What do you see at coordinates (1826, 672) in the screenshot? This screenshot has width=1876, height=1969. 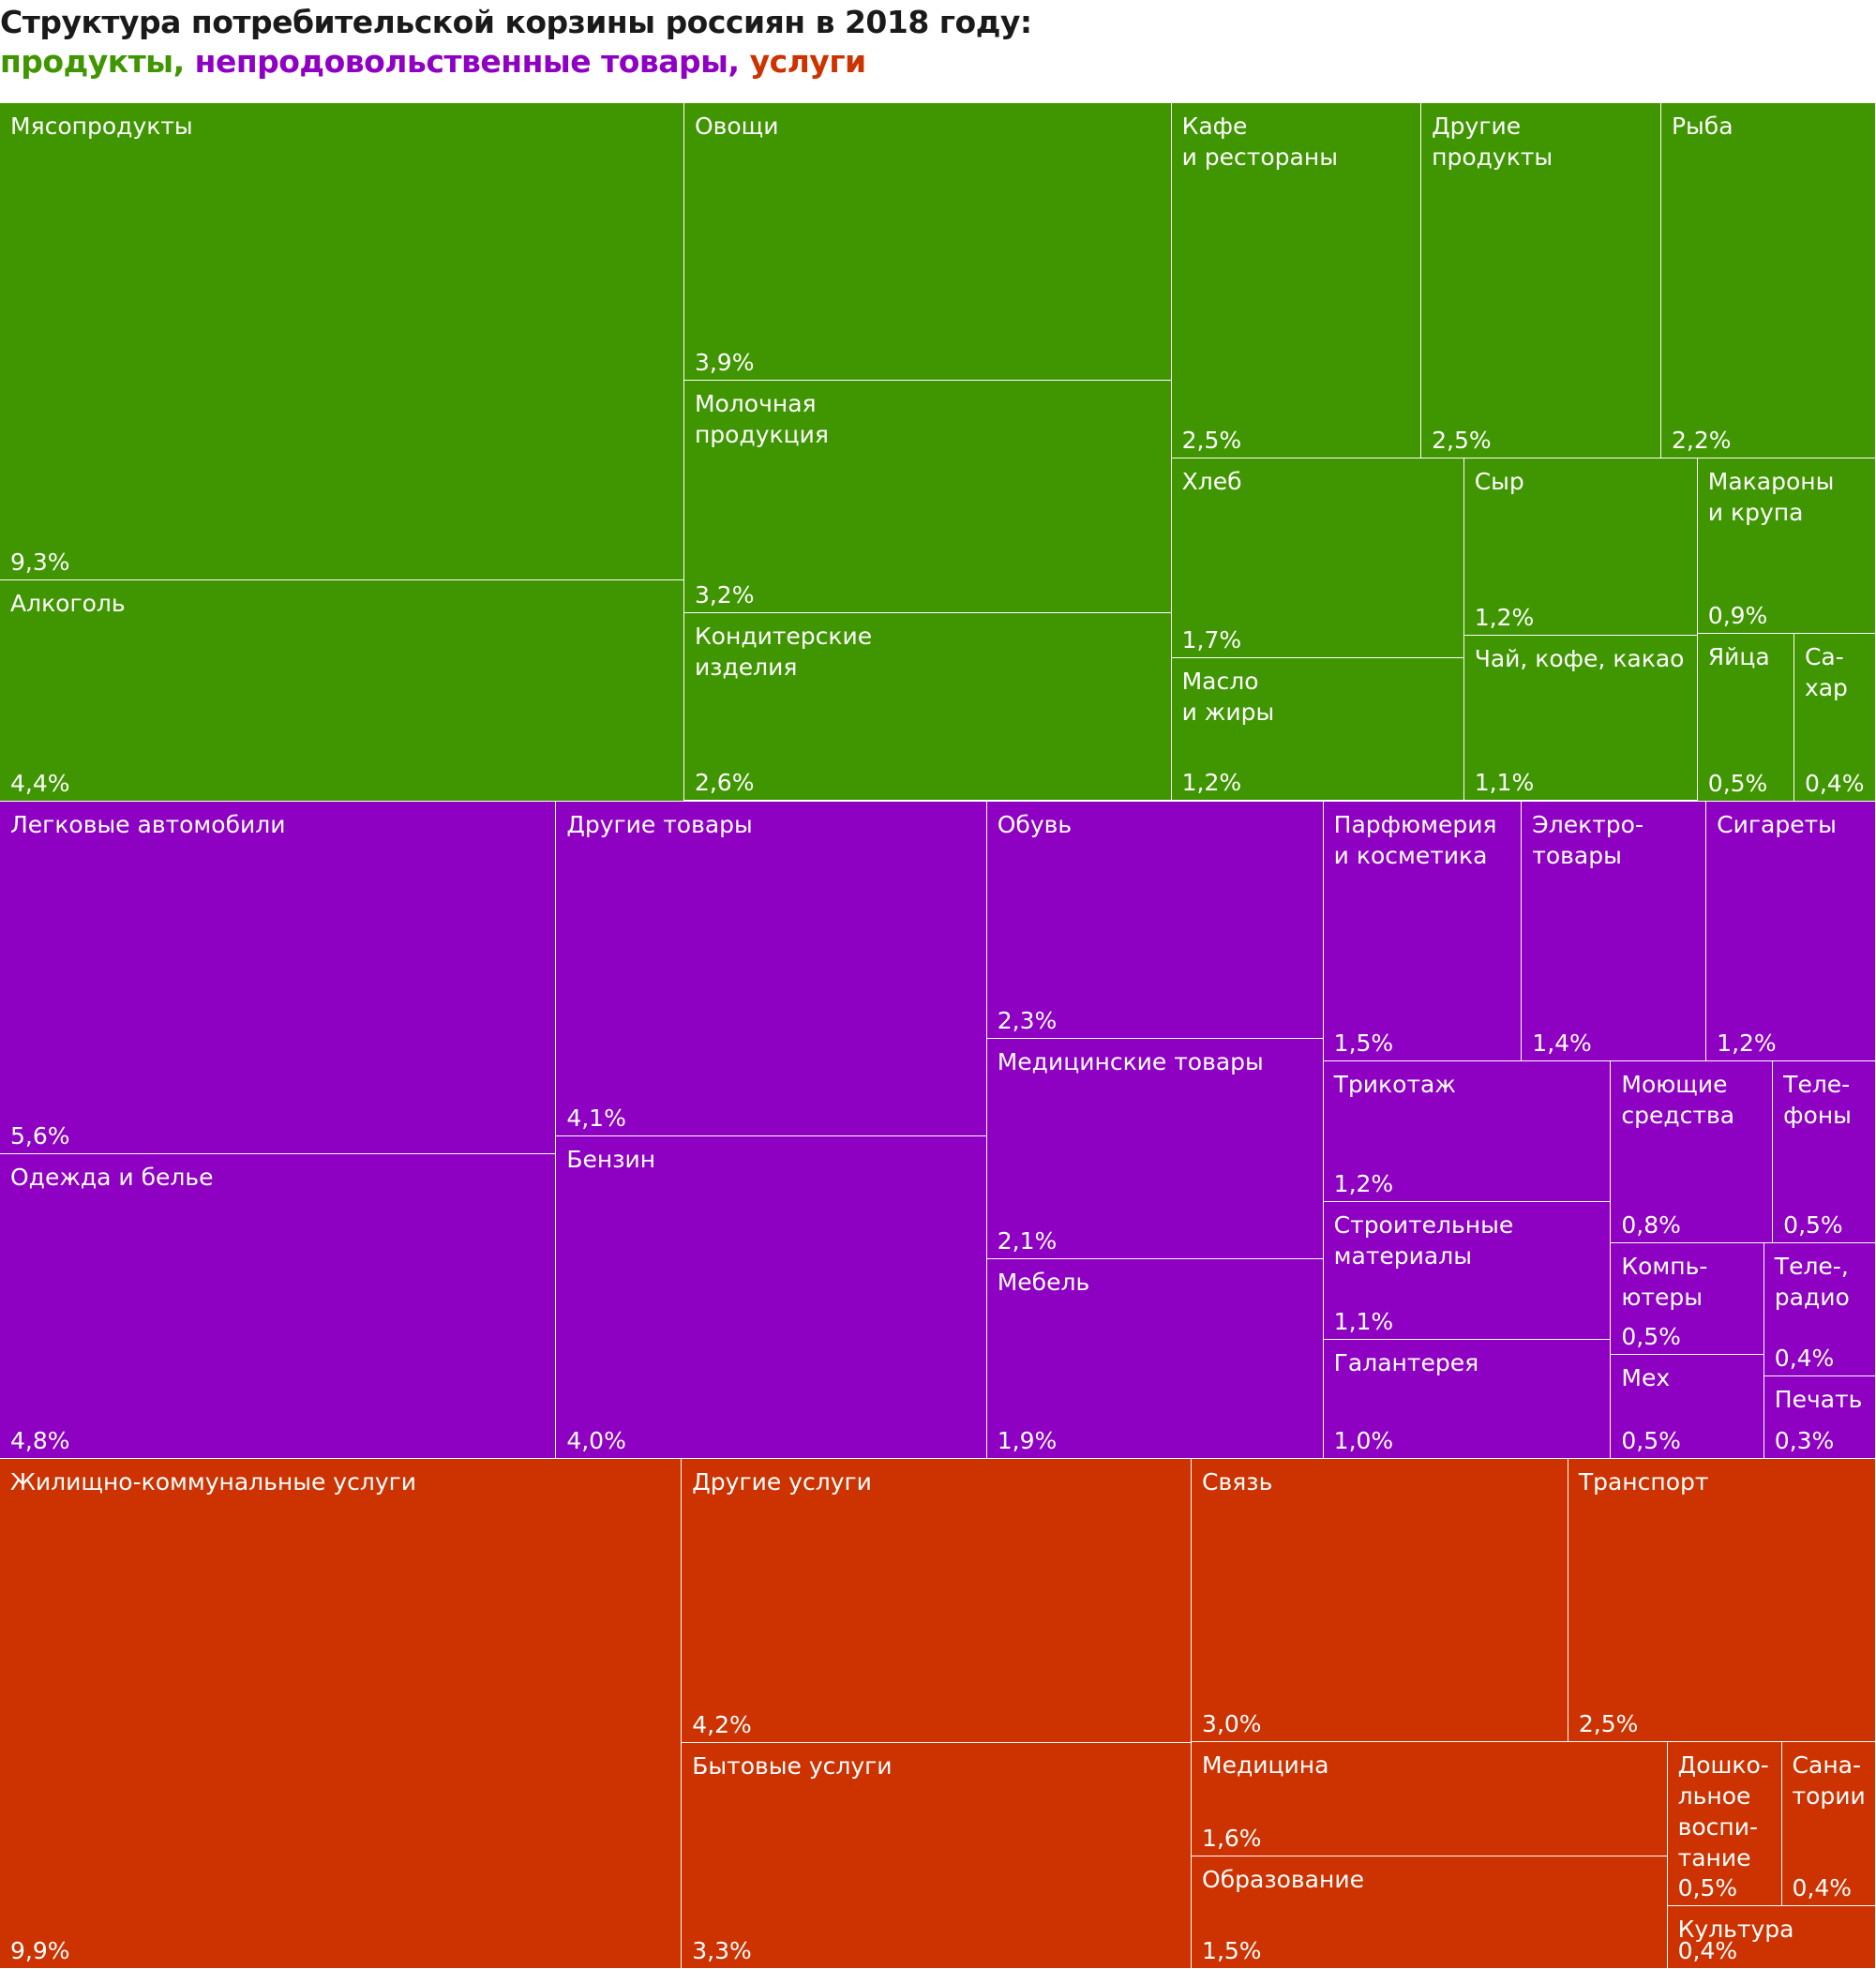 I see `cell-label: Са- хар` at bounding box center [1826, 672].